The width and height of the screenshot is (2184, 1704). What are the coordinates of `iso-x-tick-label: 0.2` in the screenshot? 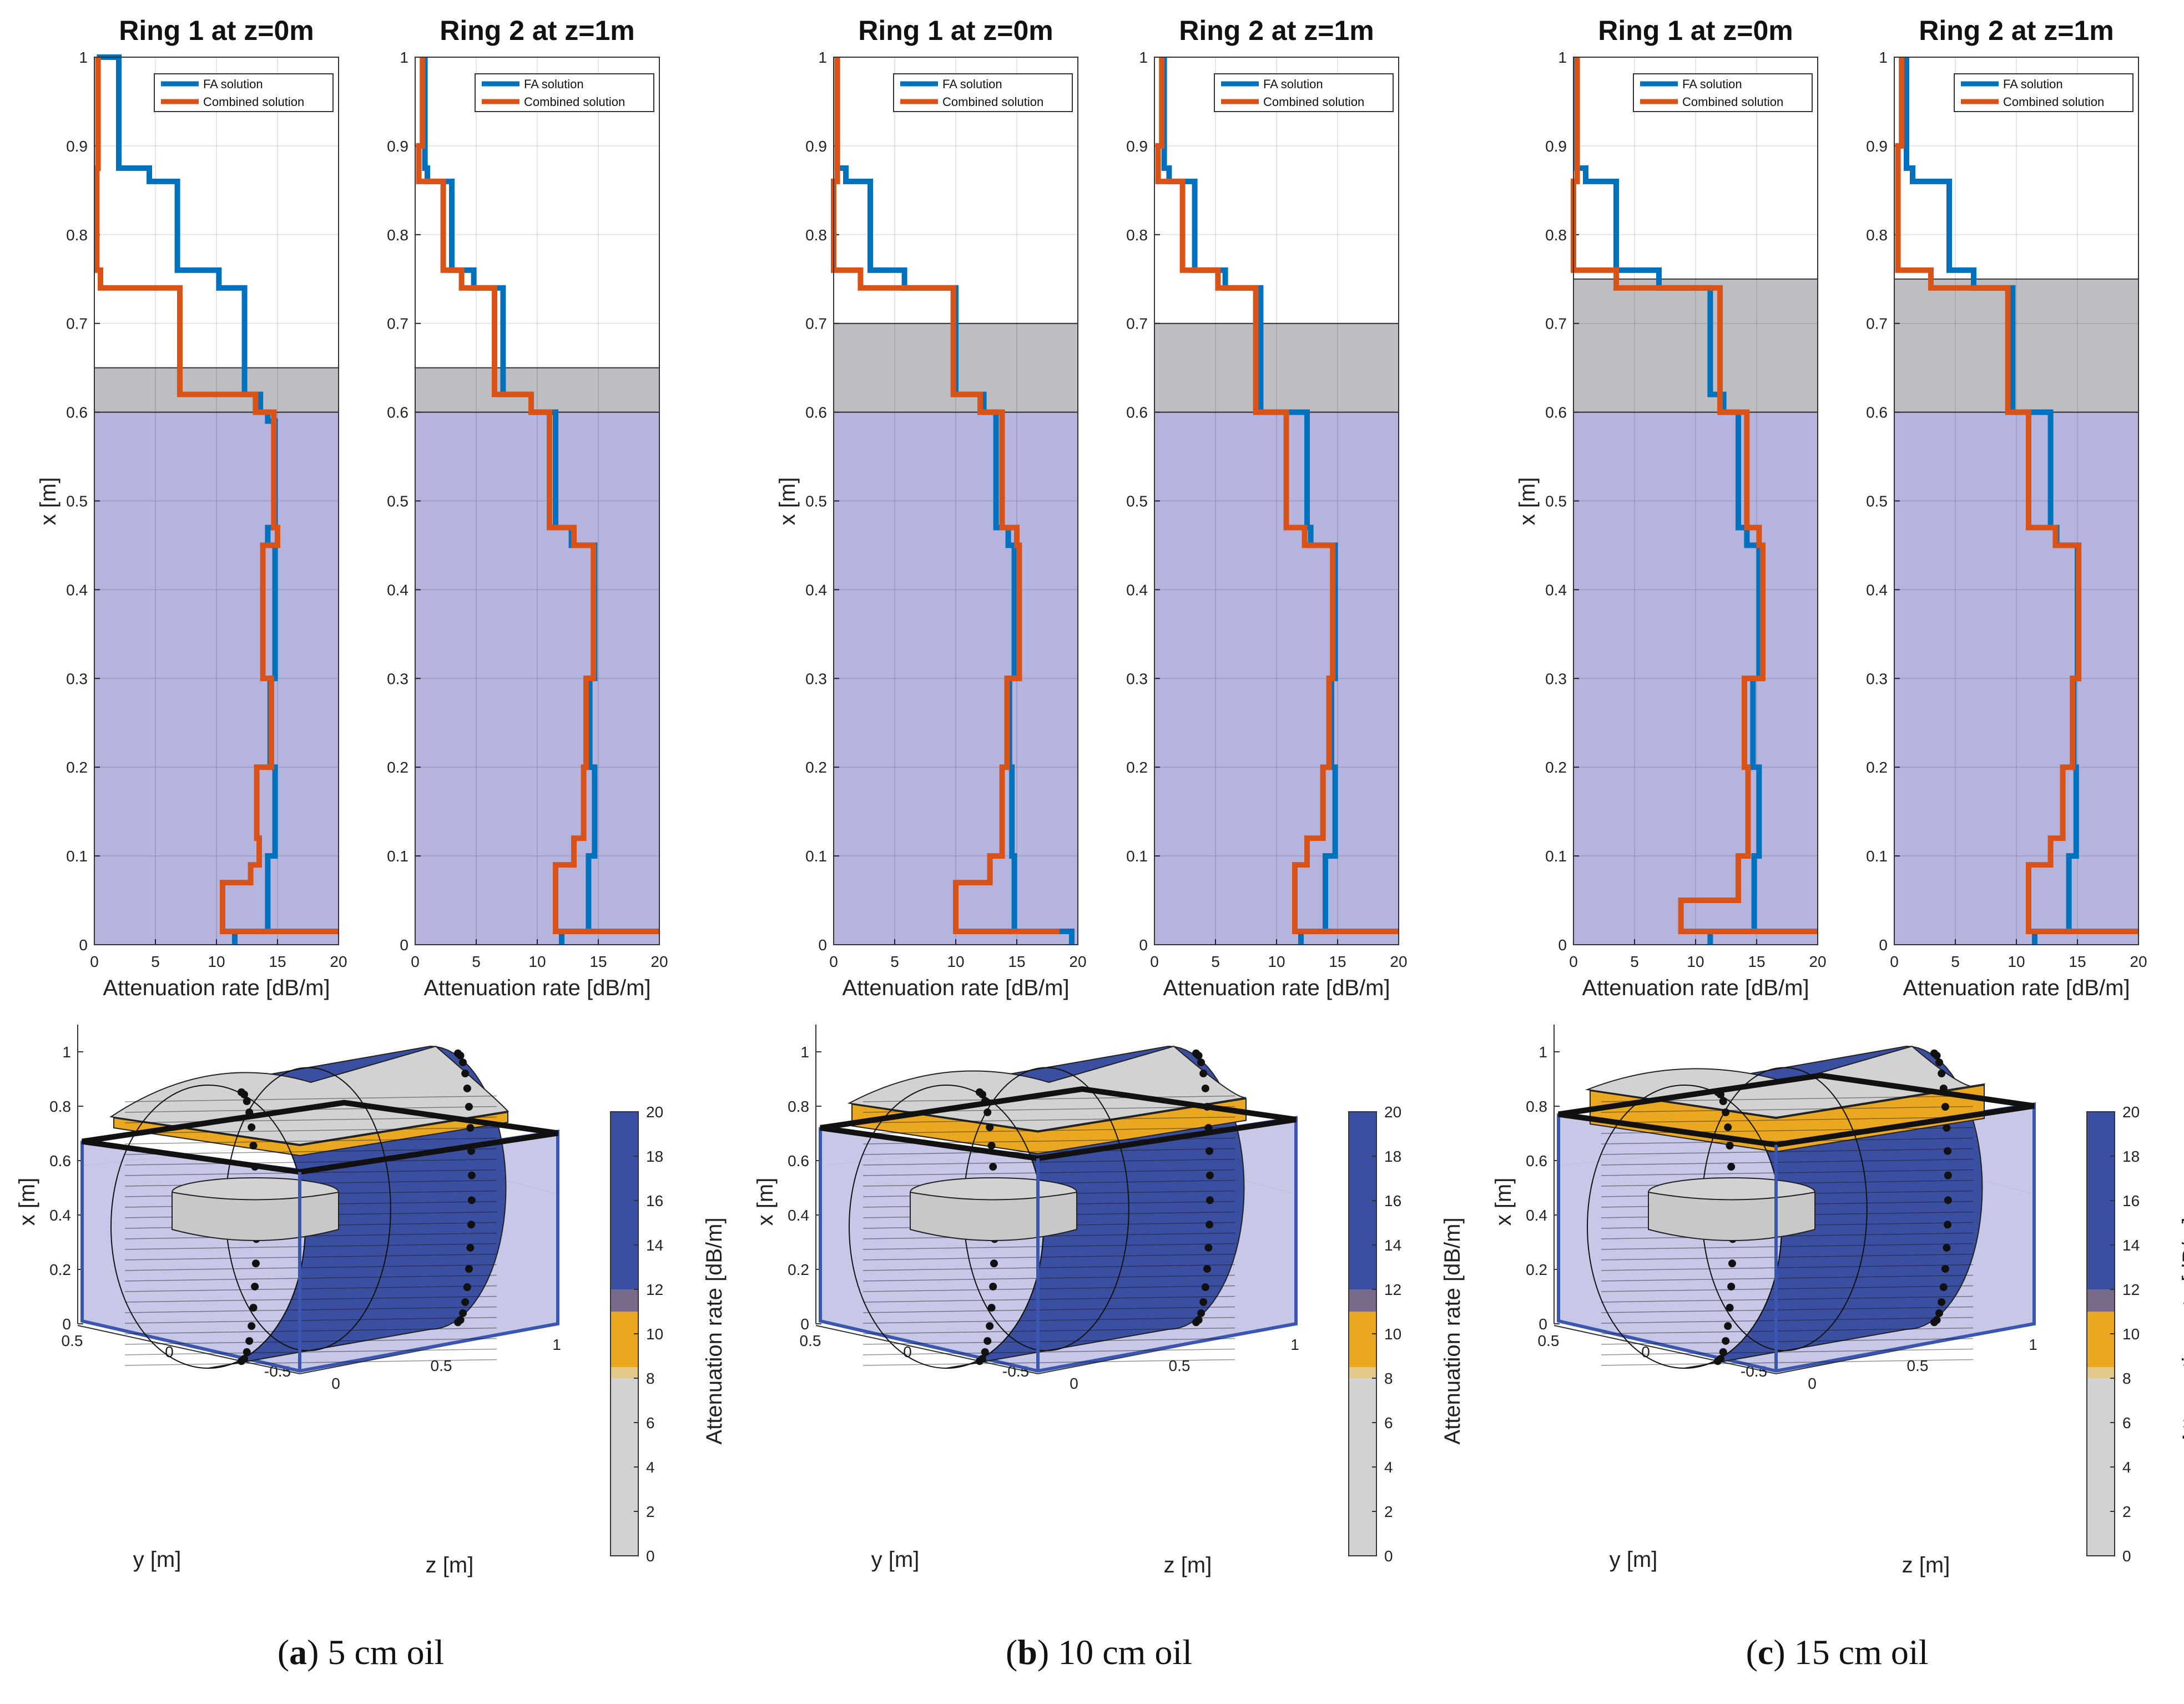 It's located at (60, 1269).